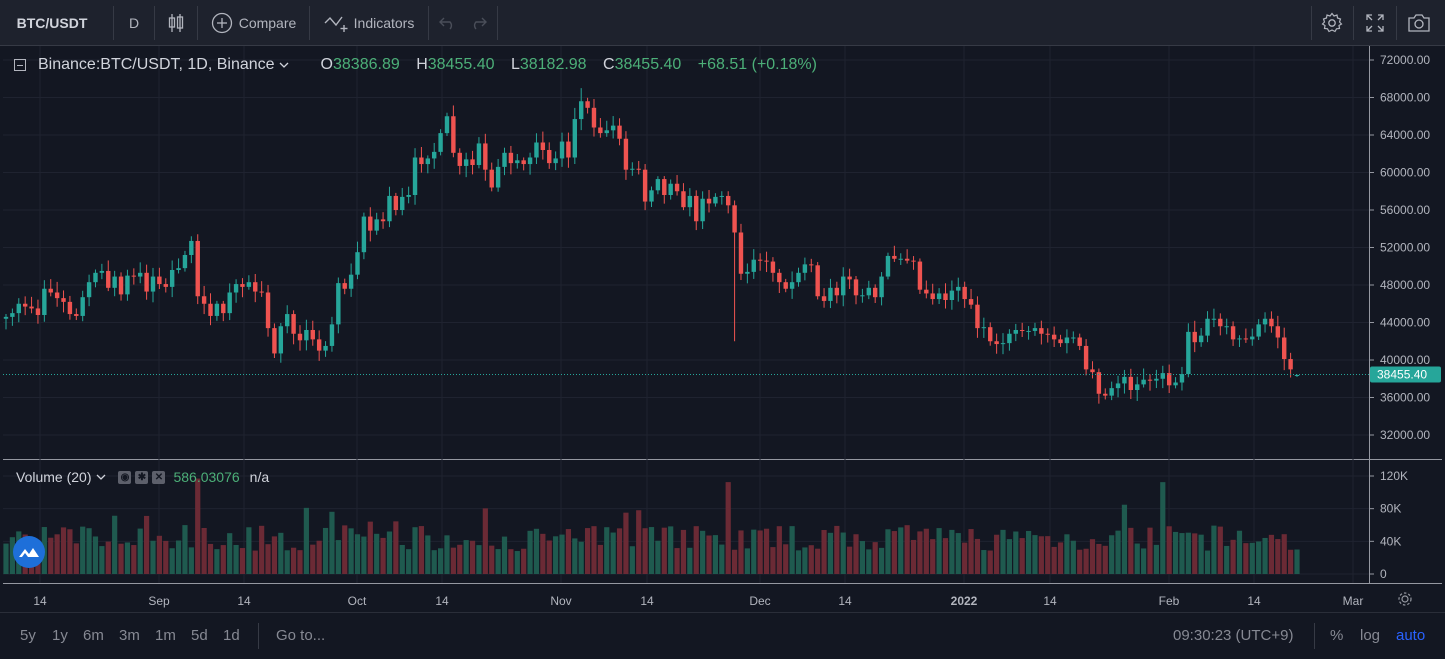  I want to click on indicators-button: Indicators, so click(369, 23).